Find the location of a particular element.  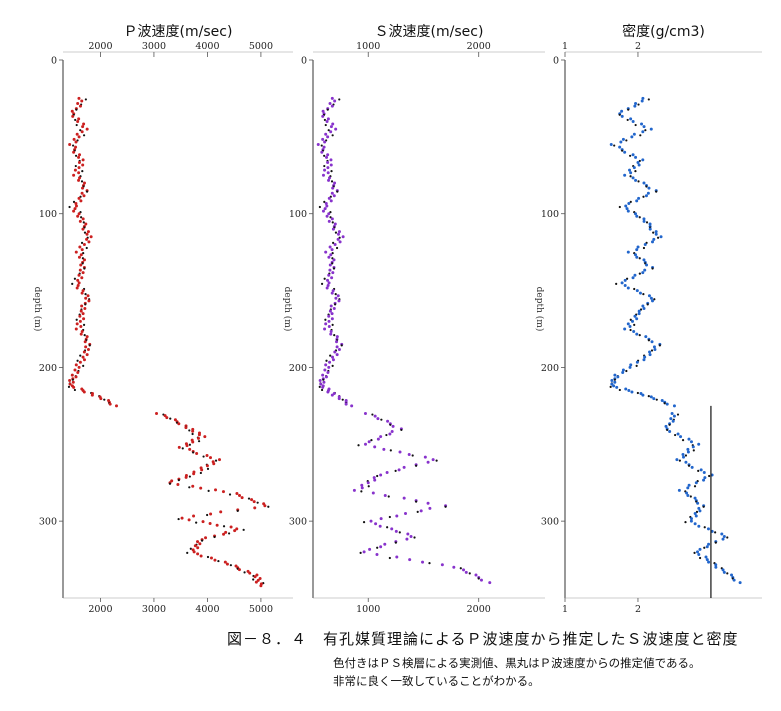

y-tick-label: 300 is located at coordinates (298, 522).